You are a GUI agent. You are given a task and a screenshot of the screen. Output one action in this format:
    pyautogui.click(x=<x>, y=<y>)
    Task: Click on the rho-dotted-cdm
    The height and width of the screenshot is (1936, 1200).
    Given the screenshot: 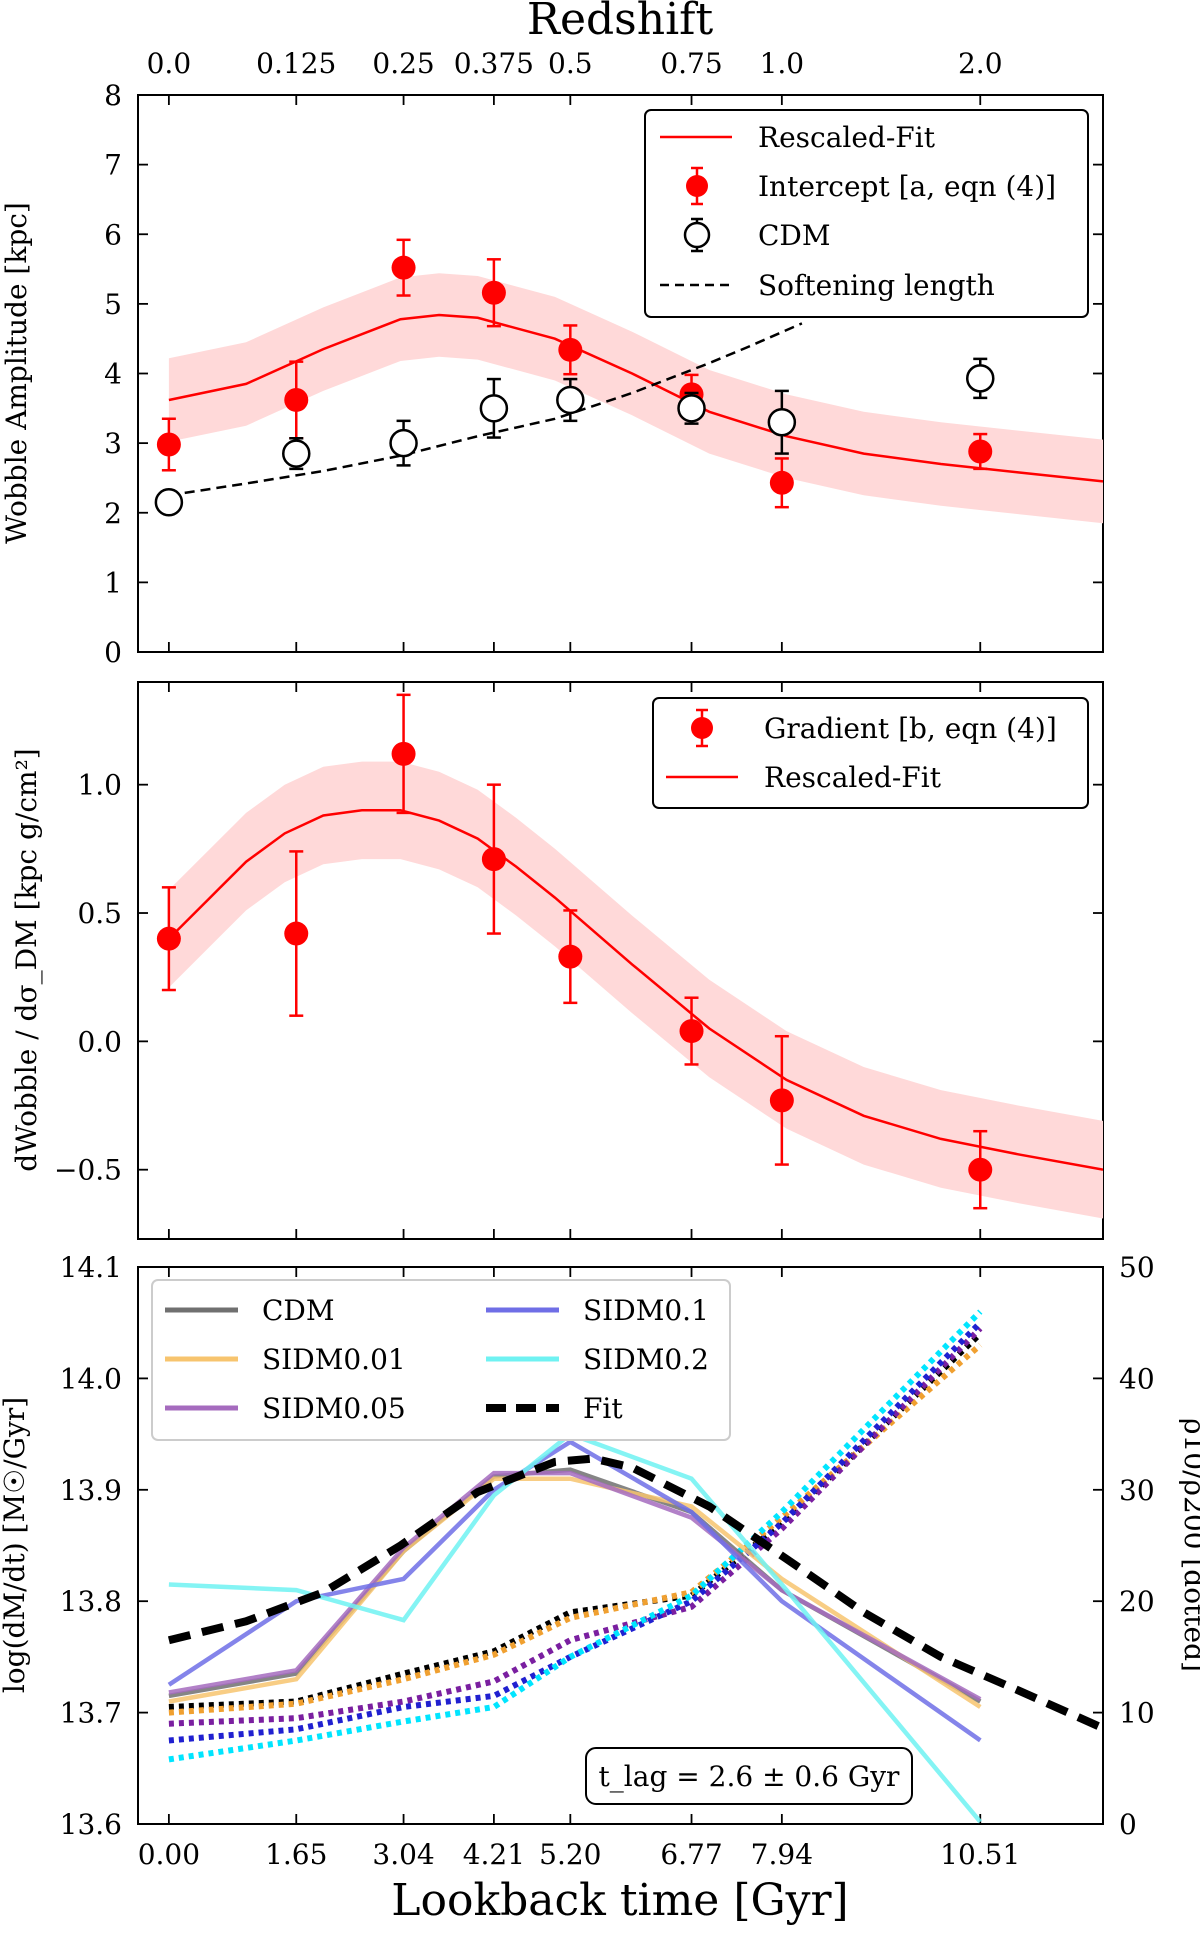 What is the action you would take?
    pyautogui.click(x=575, y=1520)
    